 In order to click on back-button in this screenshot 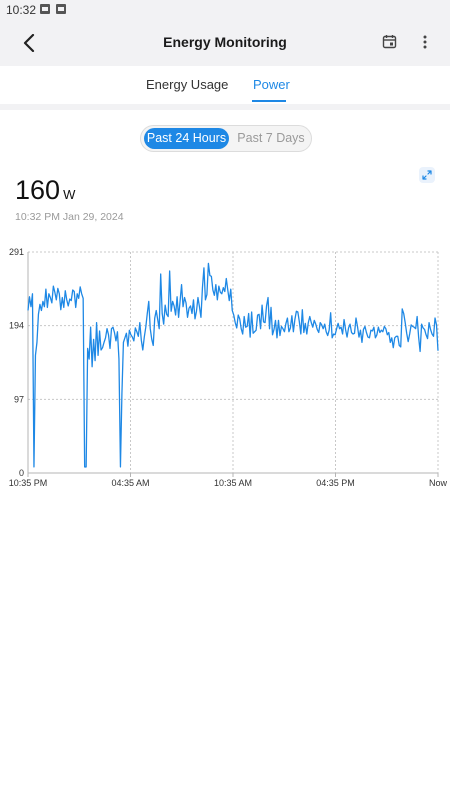, I will do `click(29, 43)`.